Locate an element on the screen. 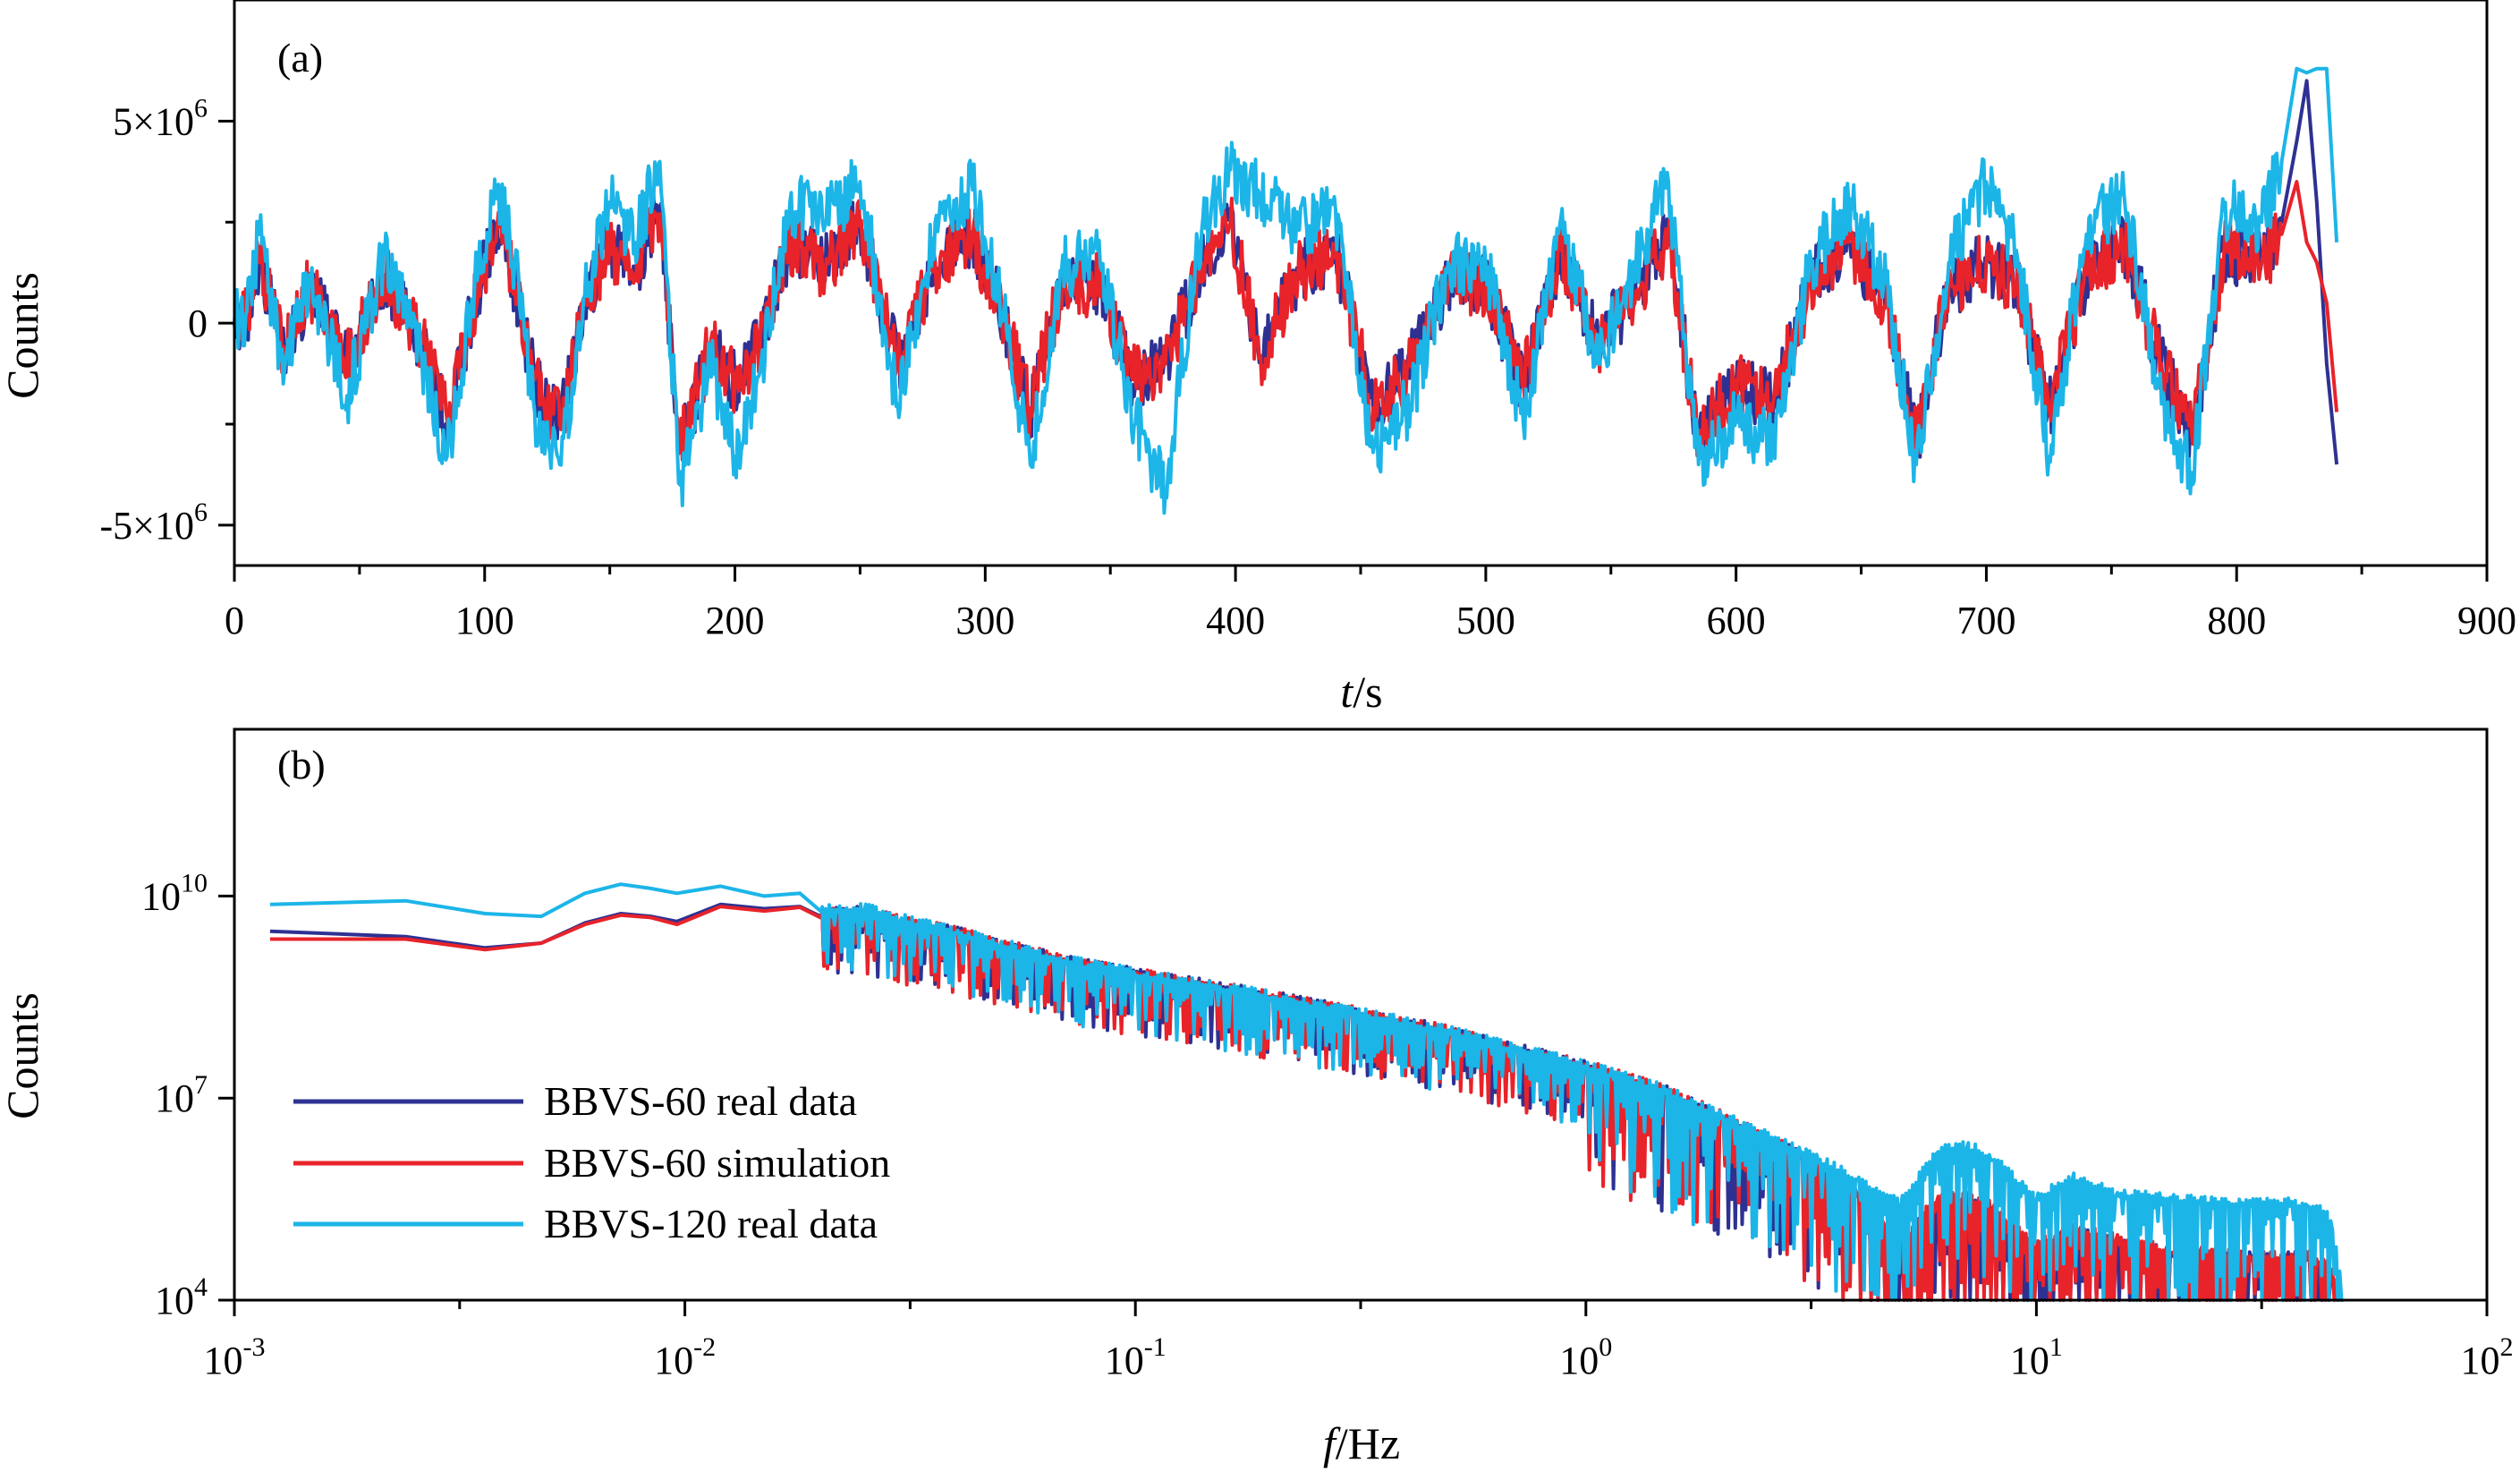 Image resolution: width=2520 pixels, height=1480 pixels. panel-a-x-tick-label: 0 is located at coordinates (234, 620).